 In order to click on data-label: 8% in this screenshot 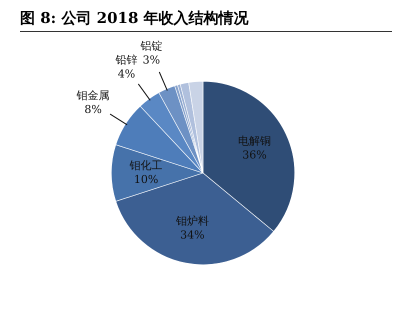, I will do `click(93, 109)`.